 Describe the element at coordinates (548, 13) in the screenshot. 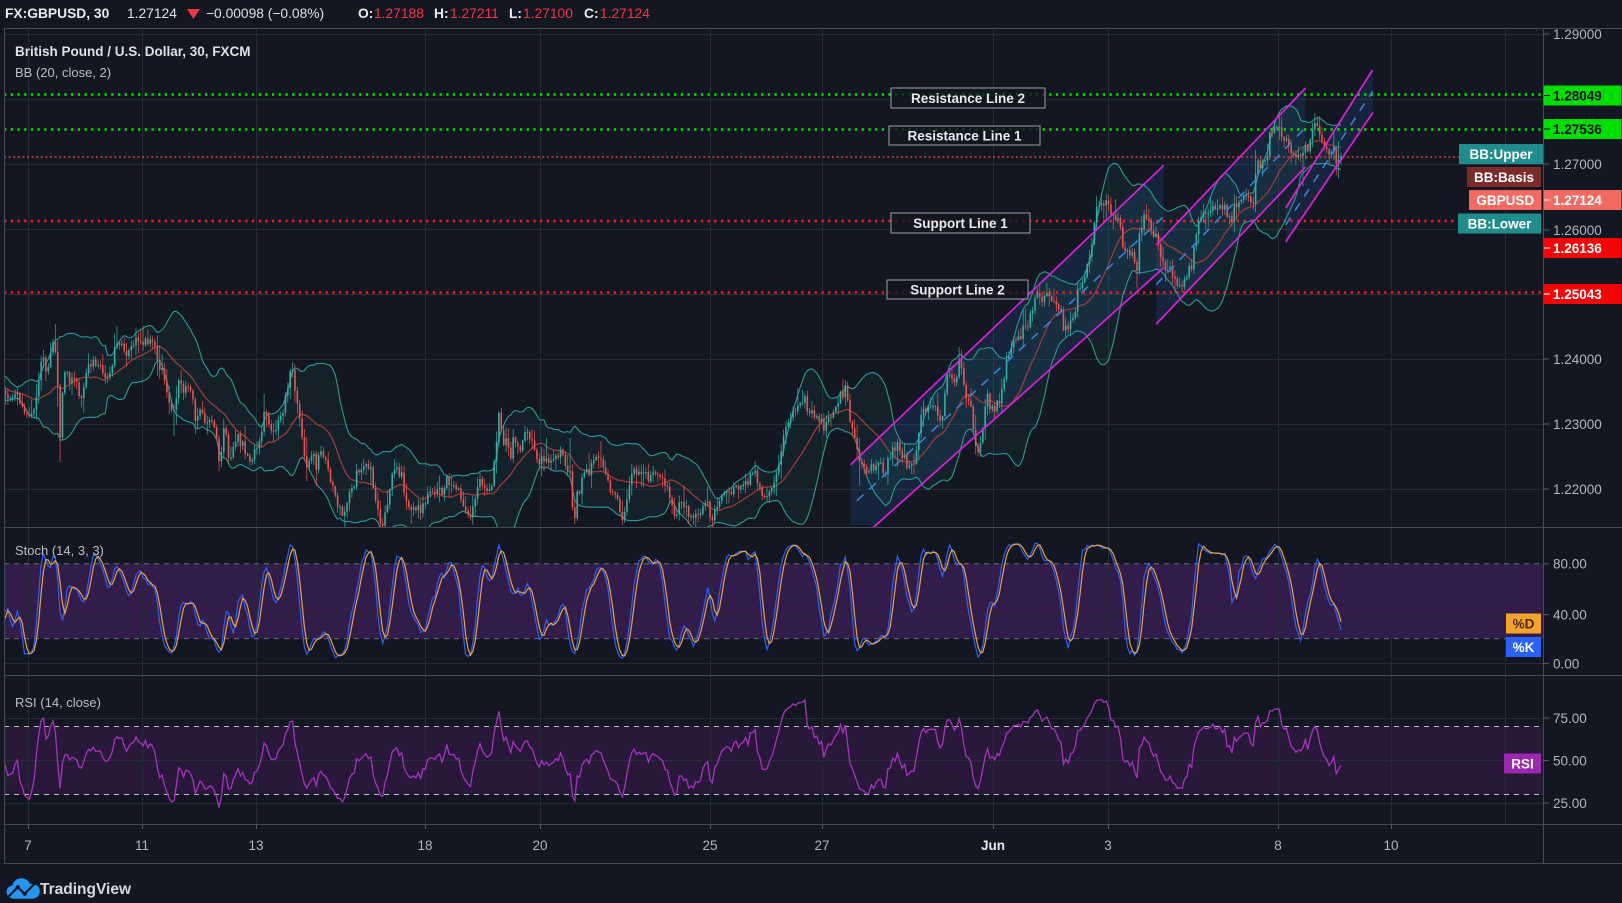

I see `svg-text: 1.27100` at that location.